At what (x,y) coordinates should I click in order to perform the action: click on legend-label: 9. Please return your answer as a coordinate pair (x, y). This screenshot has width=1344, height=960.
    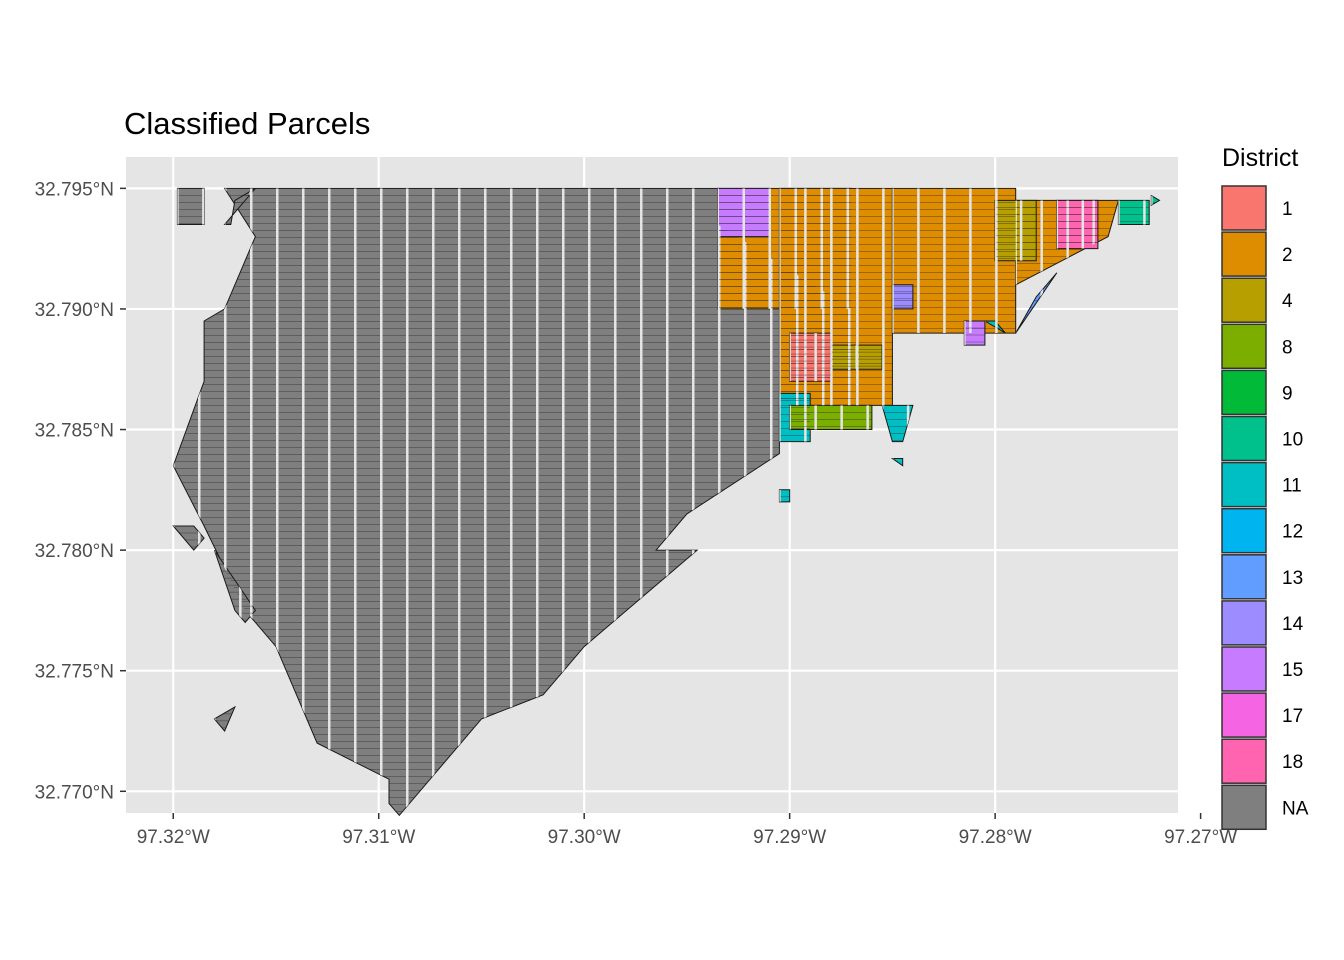
    Looking at the image, I should click on (1287, 393).